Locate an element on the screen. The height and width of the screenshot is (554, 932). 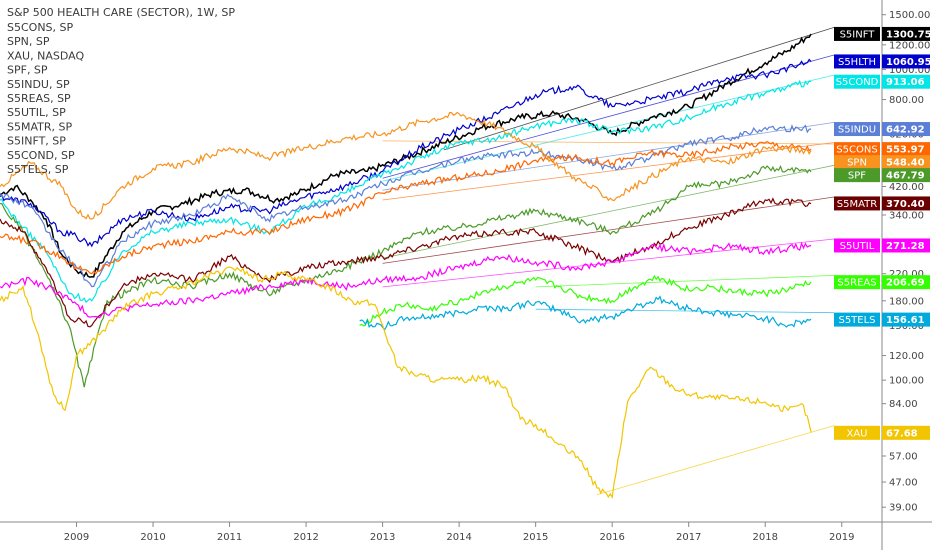
legend-entry: SPF, SP is located at coordinates (27, 70).